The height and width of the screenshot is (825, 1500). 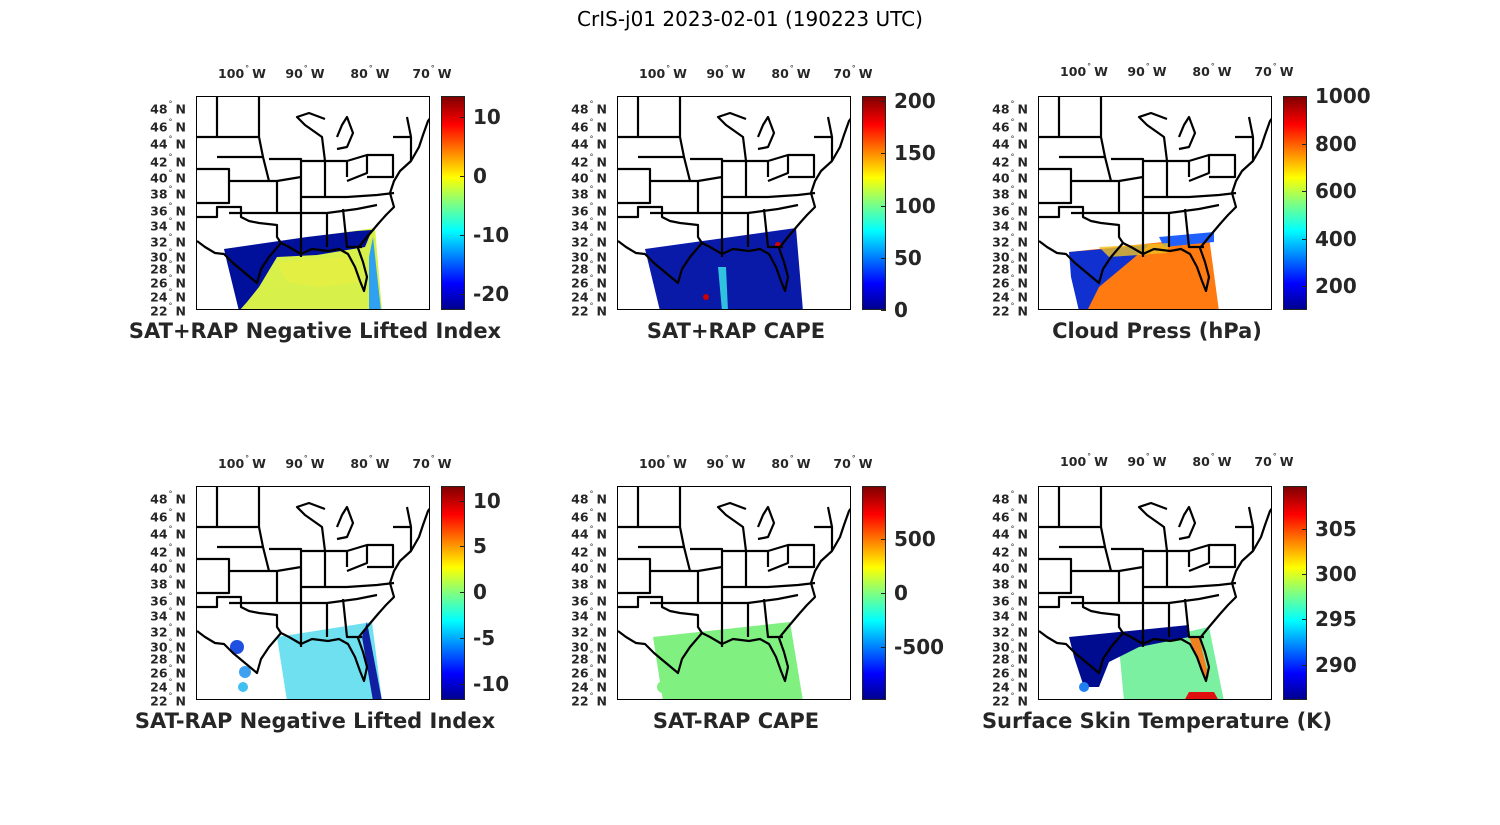 I want to click on colorbar-tick-label: 290, so click(x=1336, y=664).